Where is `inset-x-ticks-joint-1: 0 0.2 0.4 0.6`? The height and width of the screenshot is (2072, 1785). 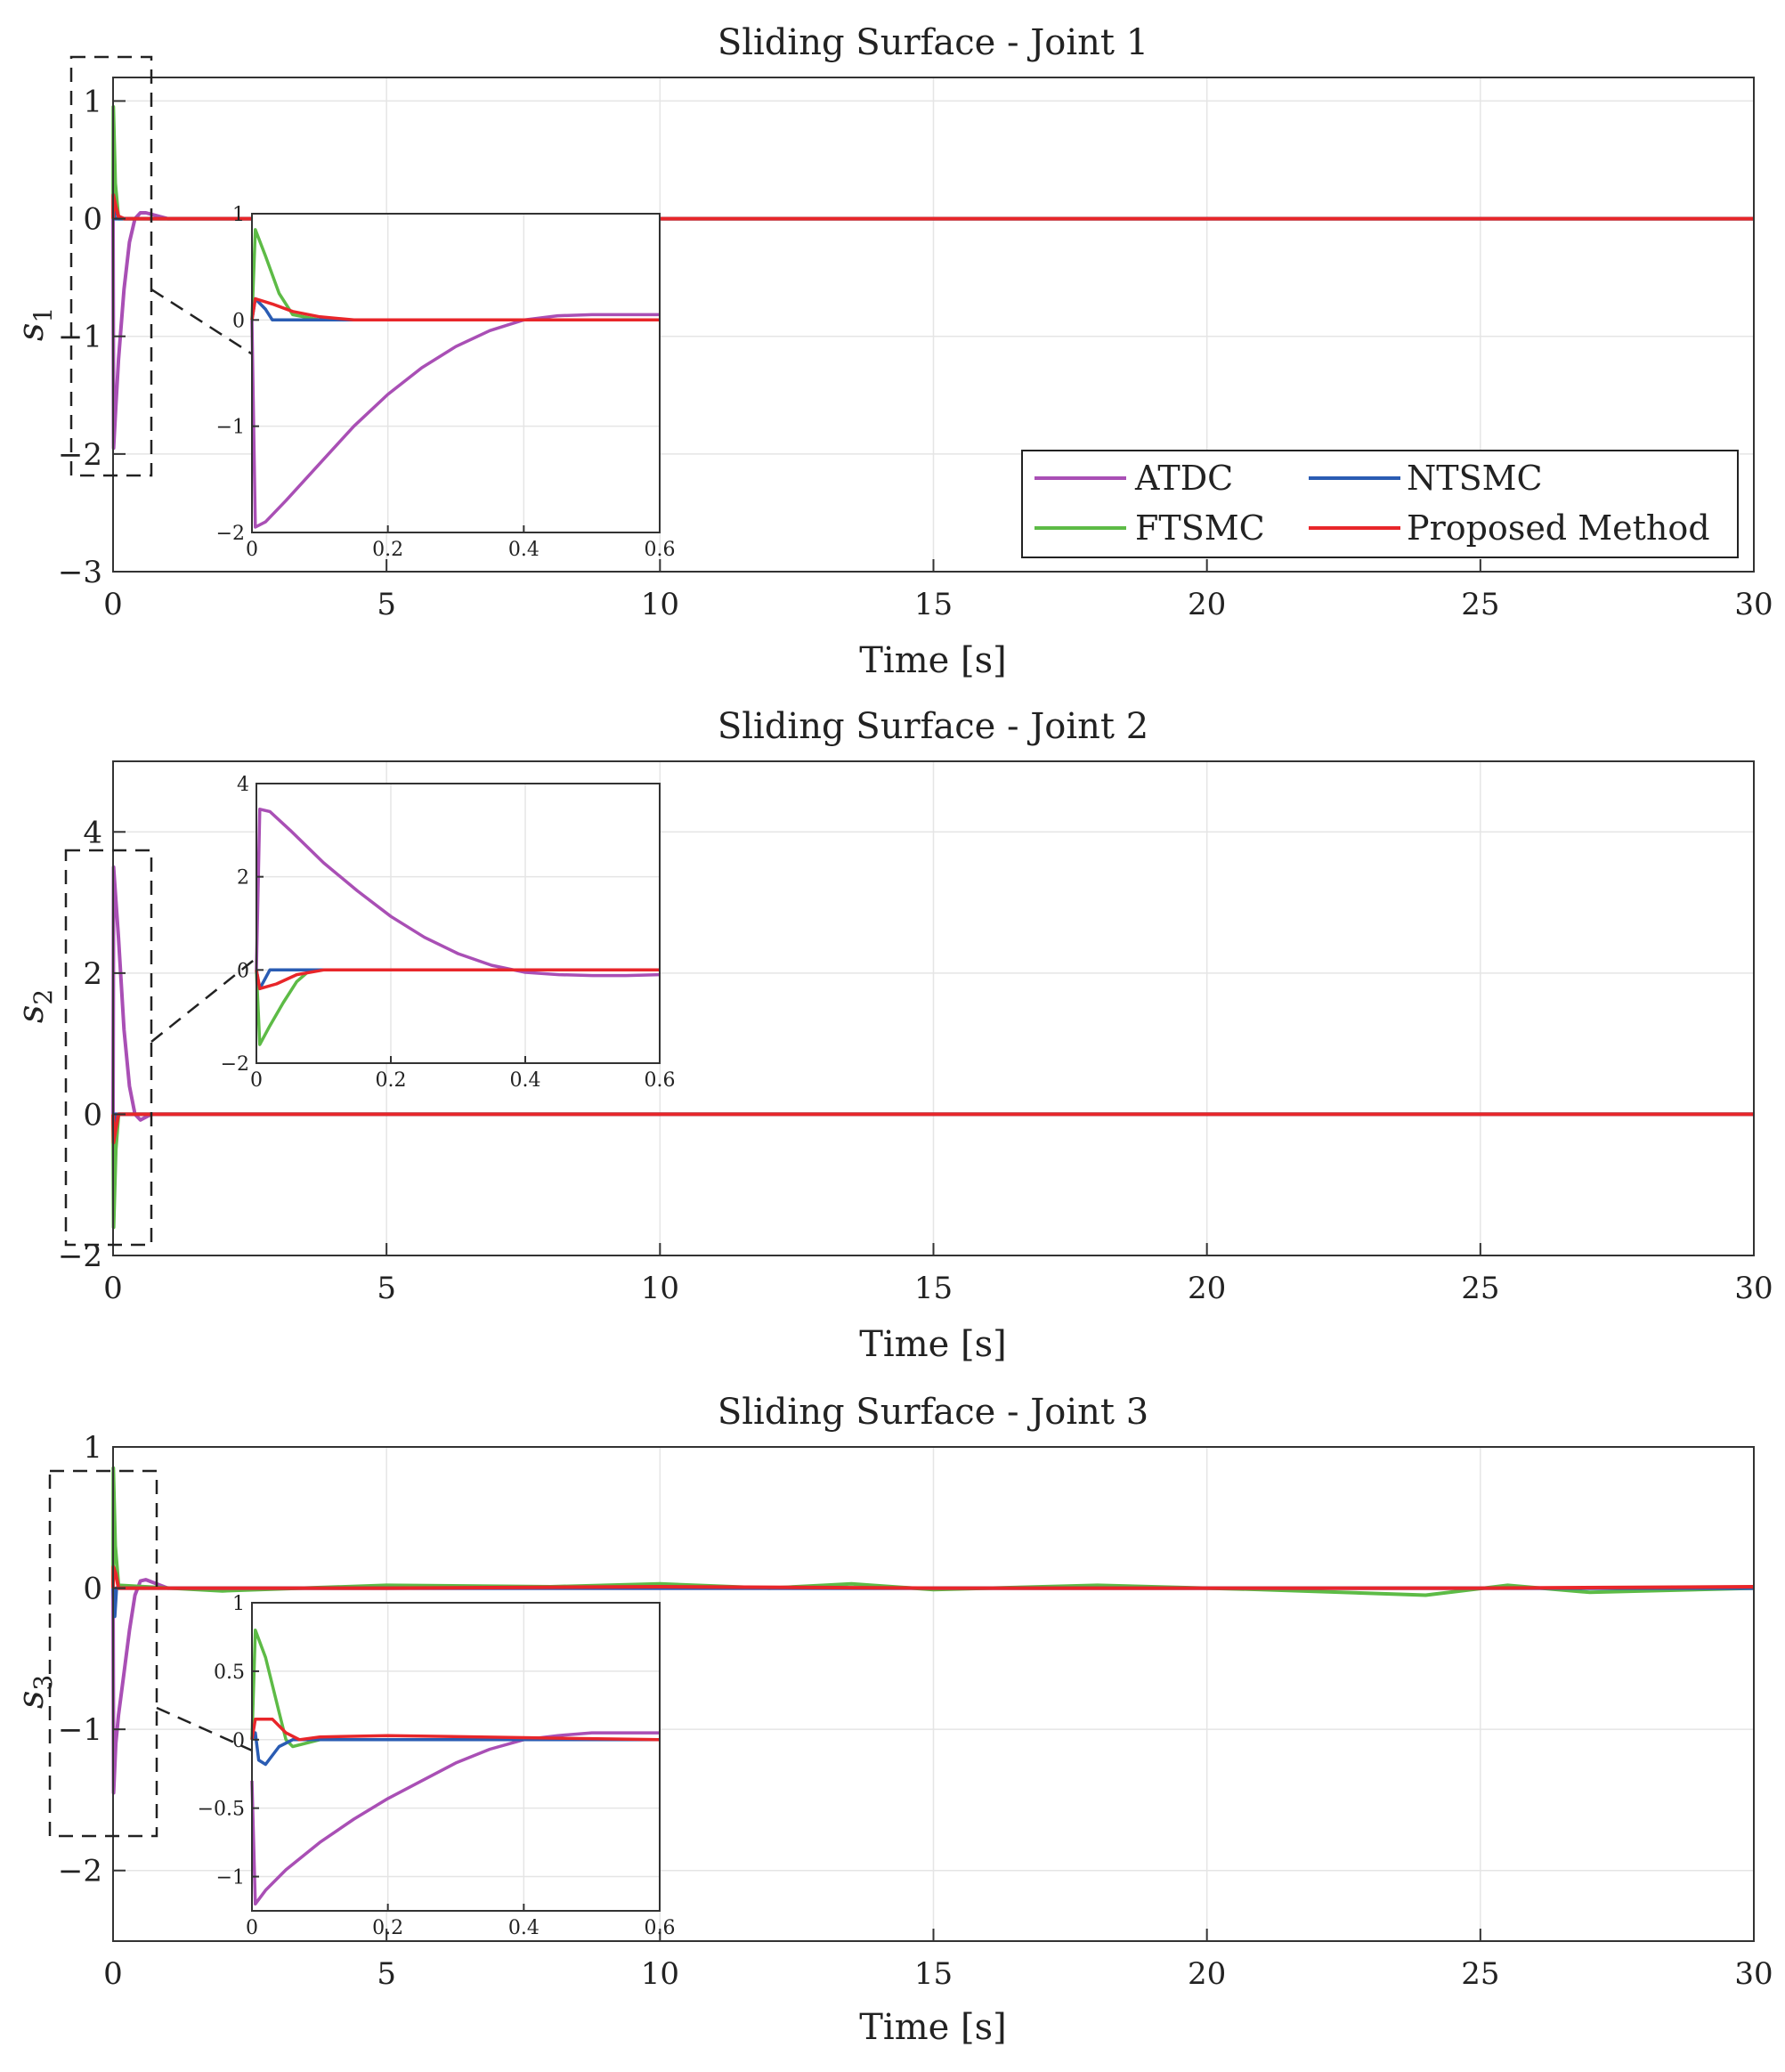
inset-x-ticks-joint-1: 0 0.2 0.4 0.6 is located at coordinates (461, 543).